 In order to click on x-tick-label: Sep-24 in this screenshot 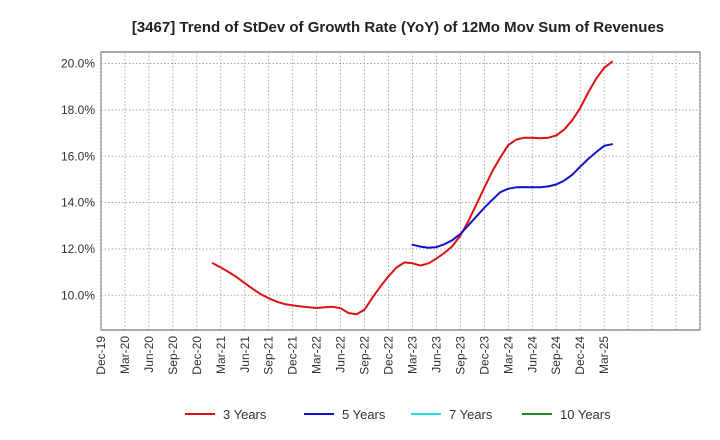, I will do `click(556, 355)`.